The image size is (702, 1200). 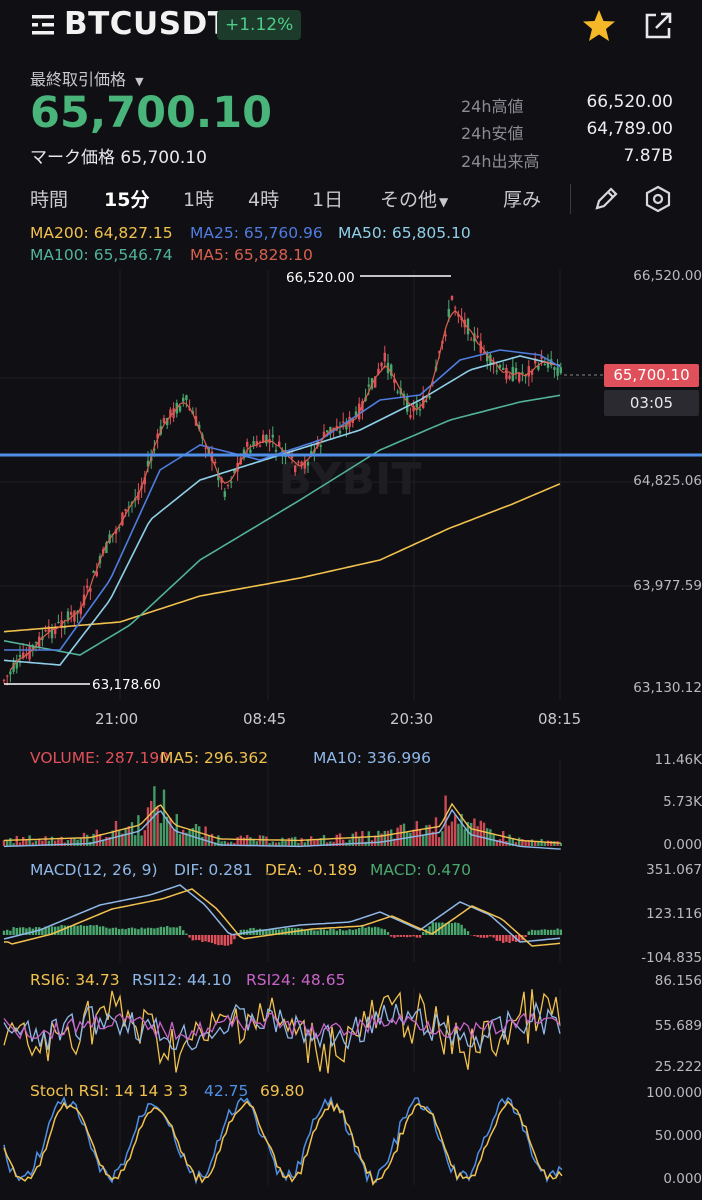 I want to click on share-icon, so click(x=658, y=26).